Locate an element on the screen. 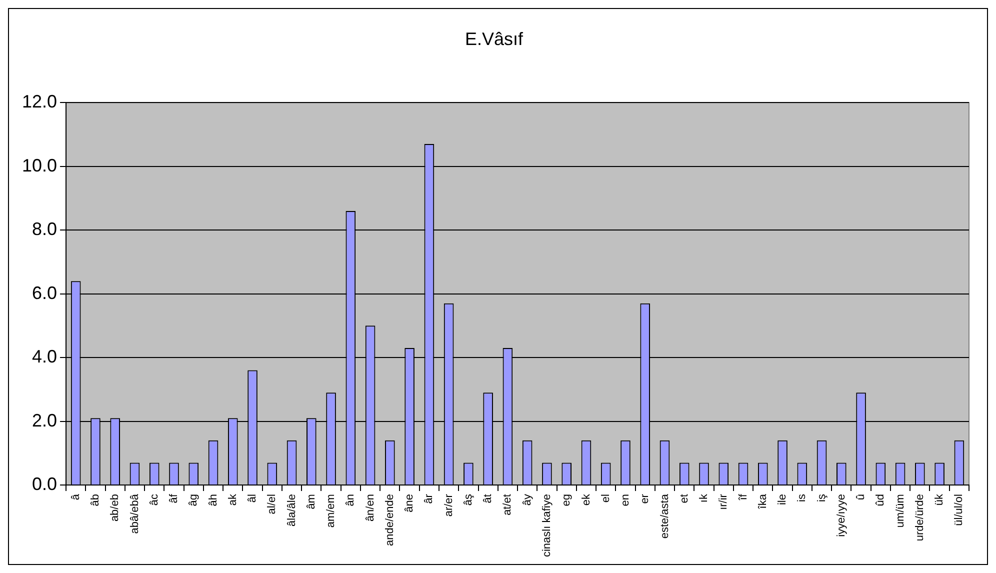 This screenshot has height=573, width=996. x-tick-label: ak is located at coordinates (232, 500).